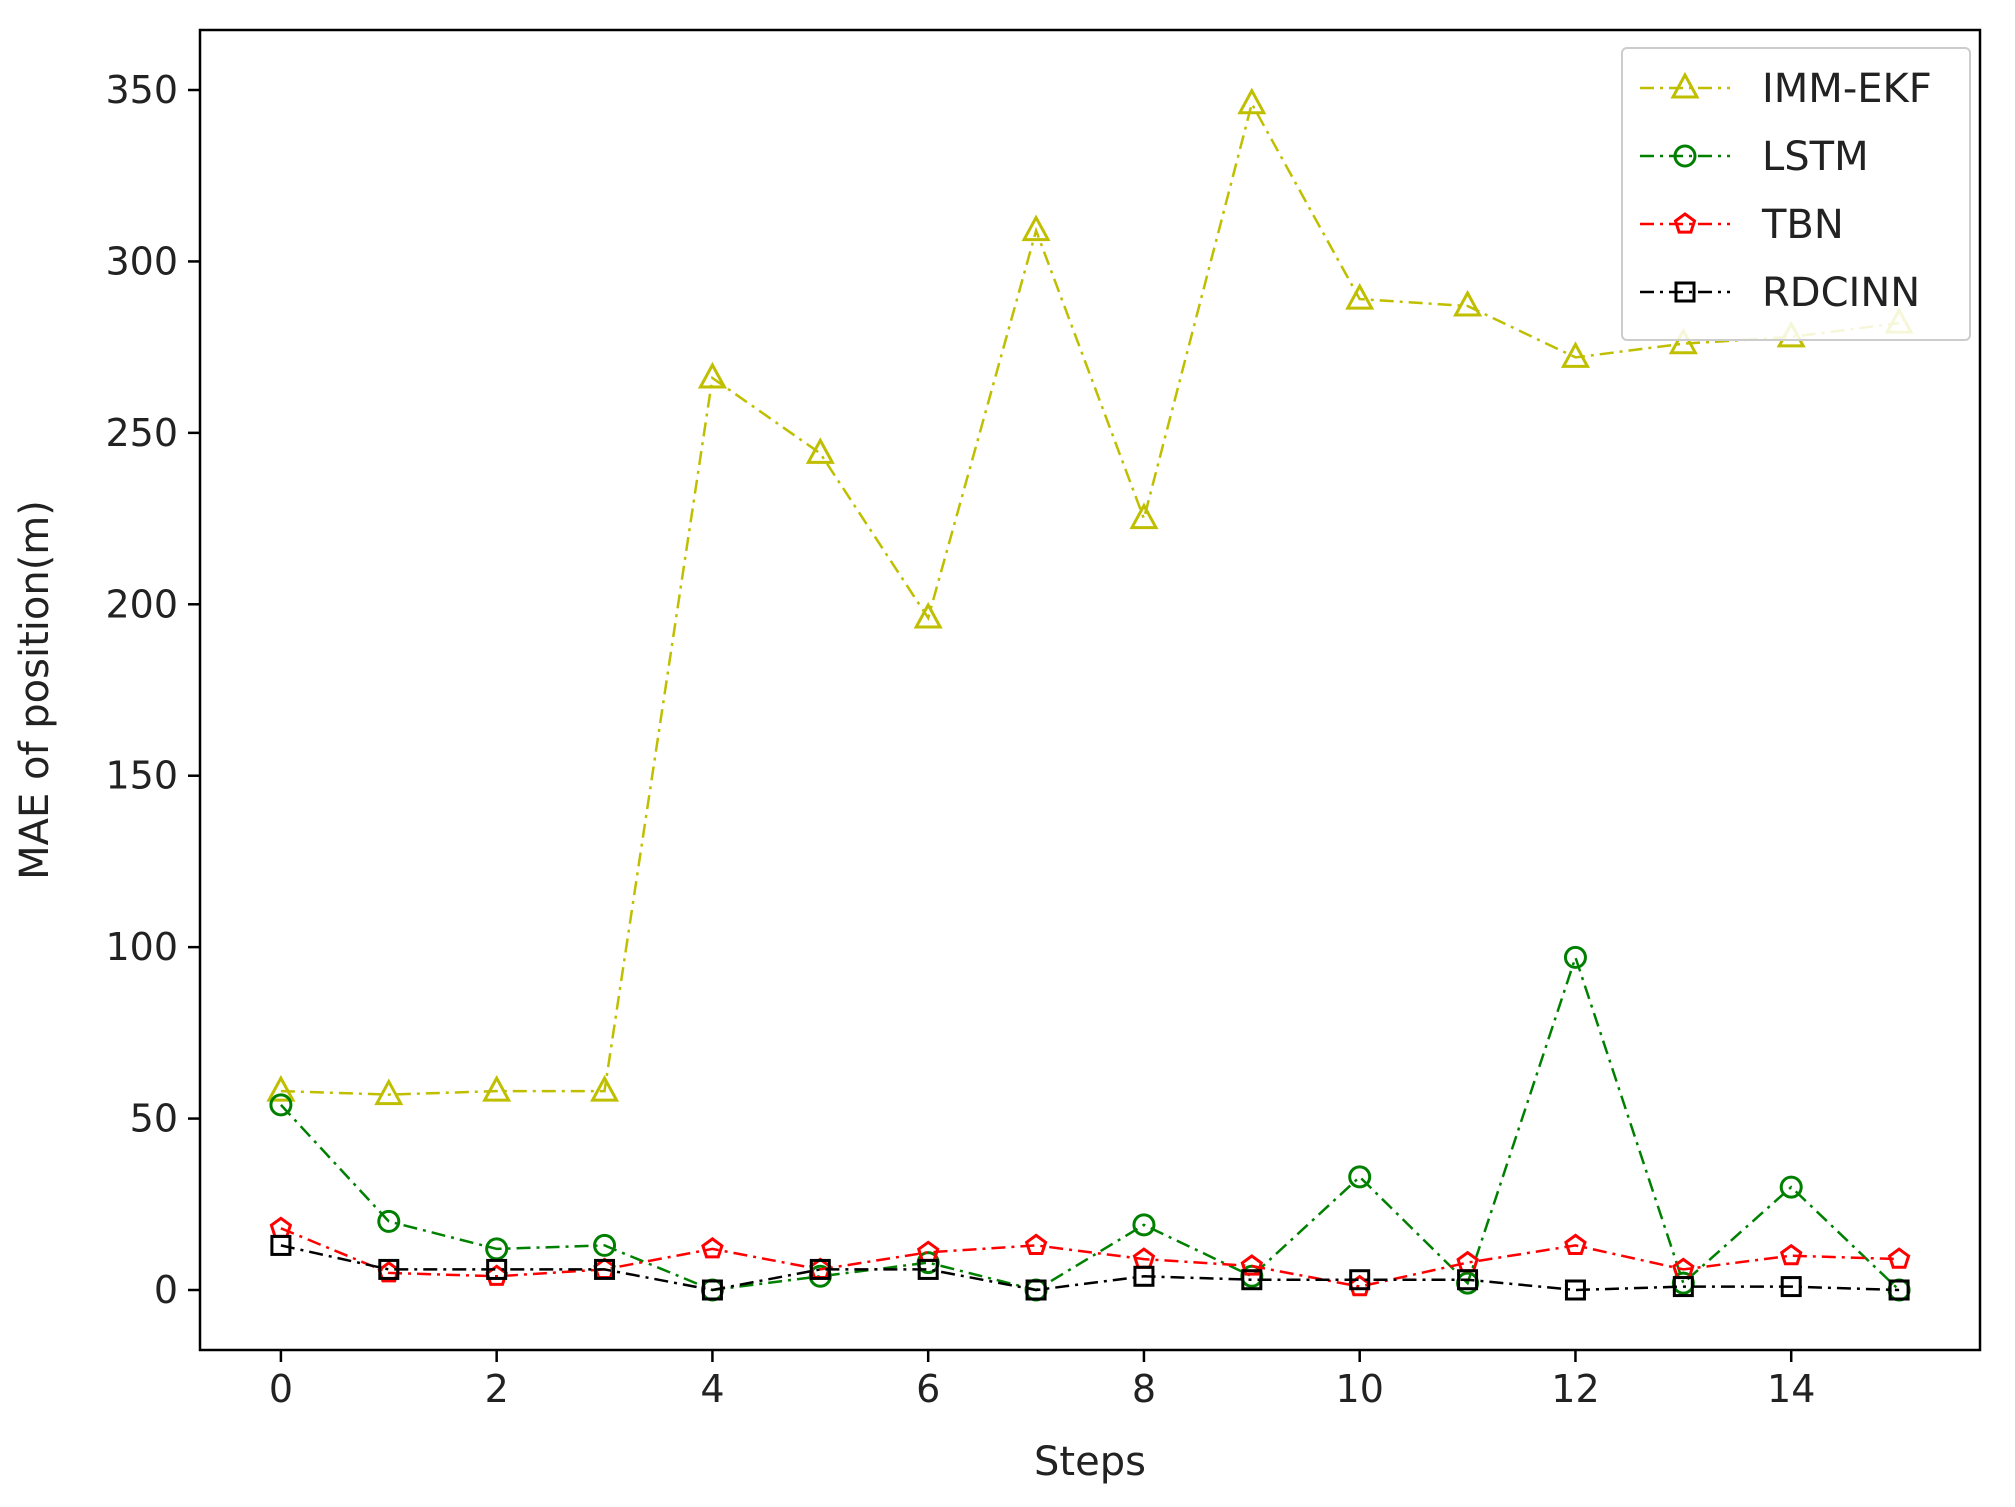 This screenshot has width=2015, height=1507. I want to click on y-tick-label: 250, so click(141, 433).